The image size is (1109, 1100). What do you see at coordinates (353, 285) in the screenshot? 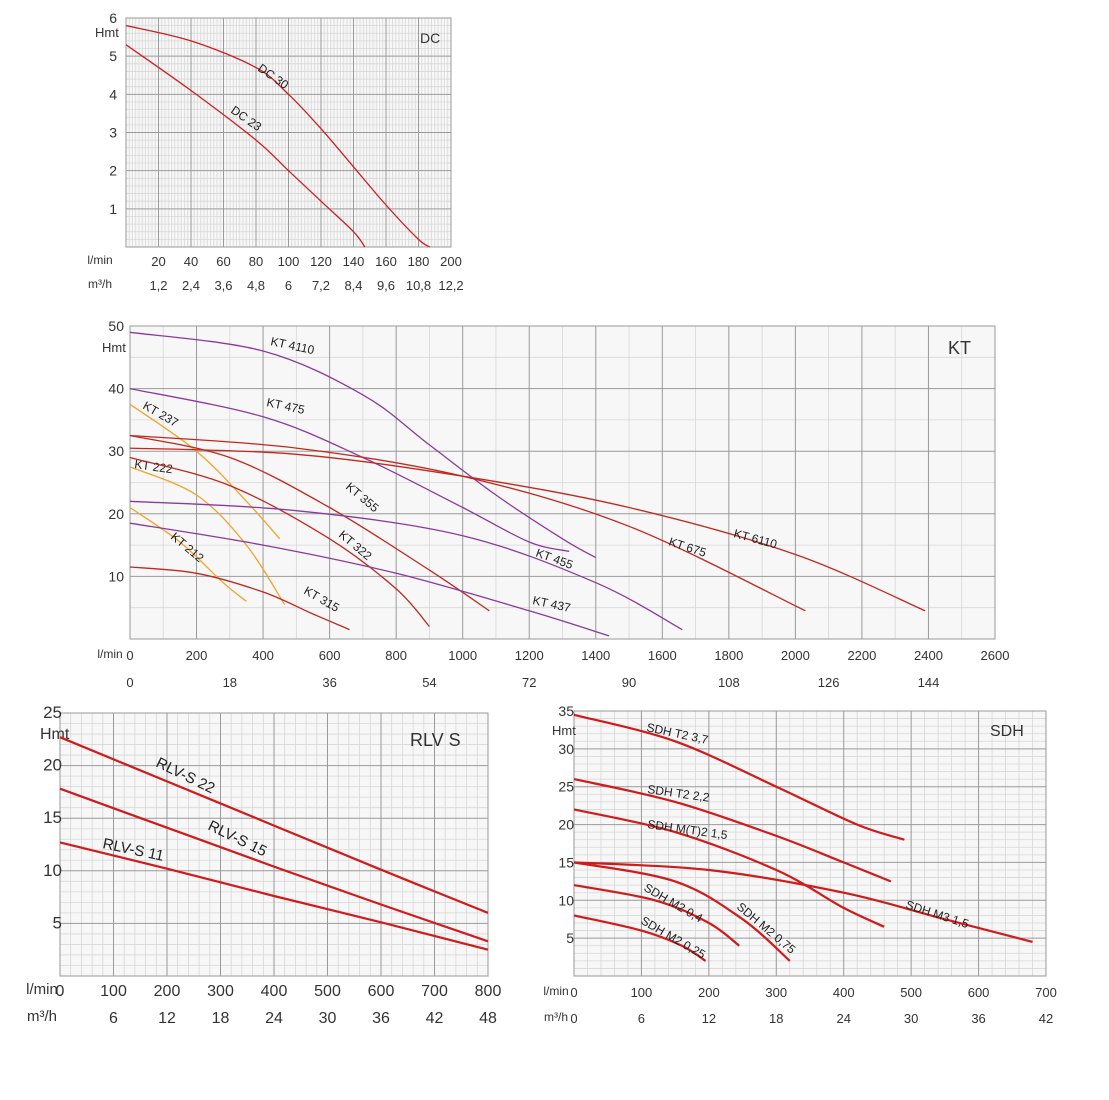
I see `x2-tick-label: 8,4` at bounding box center [353, 285].